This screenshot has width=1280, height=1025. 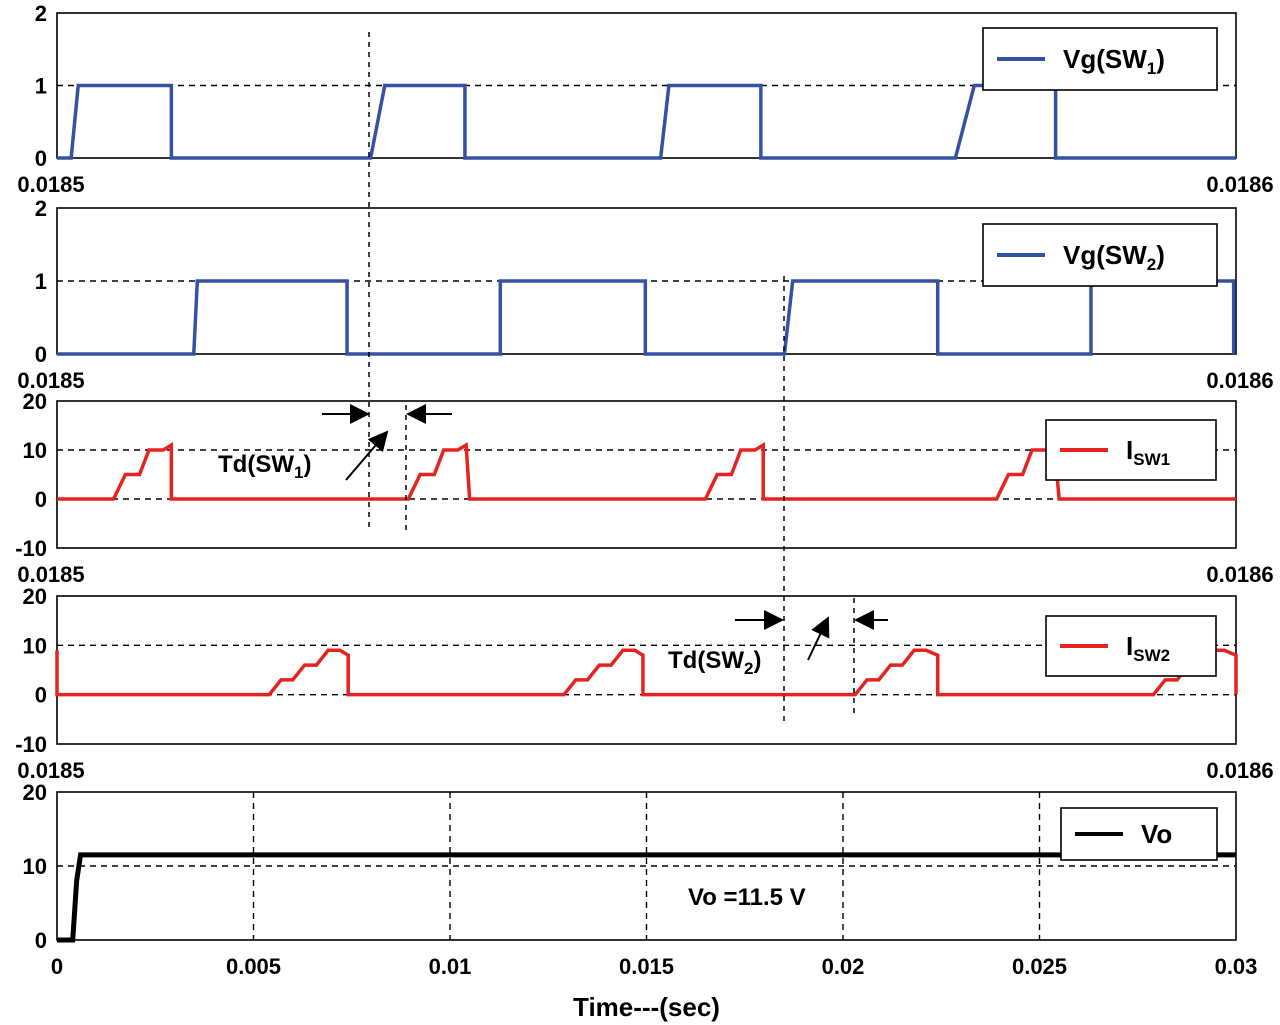 I want to click on legend: Vg(SW2), so click(x=1100, y=255).